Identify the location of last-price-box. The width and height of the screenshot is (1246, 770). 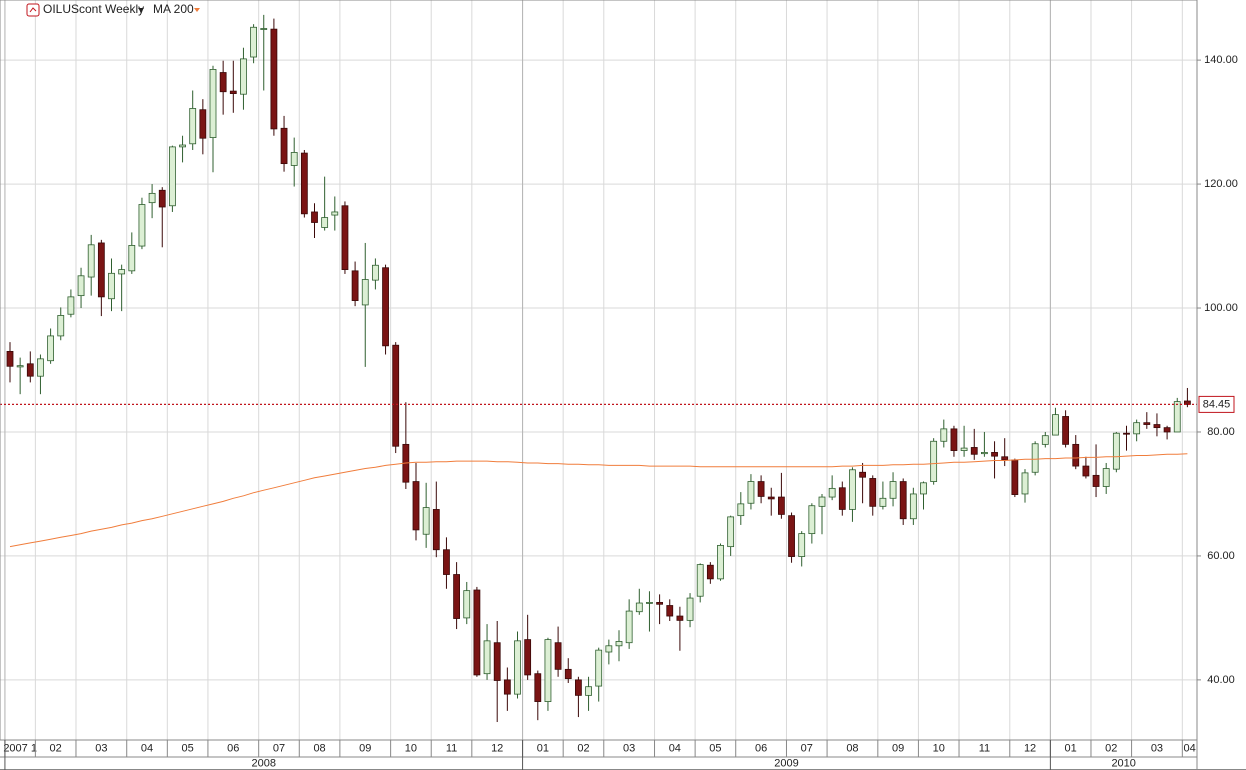
(1216, 404).